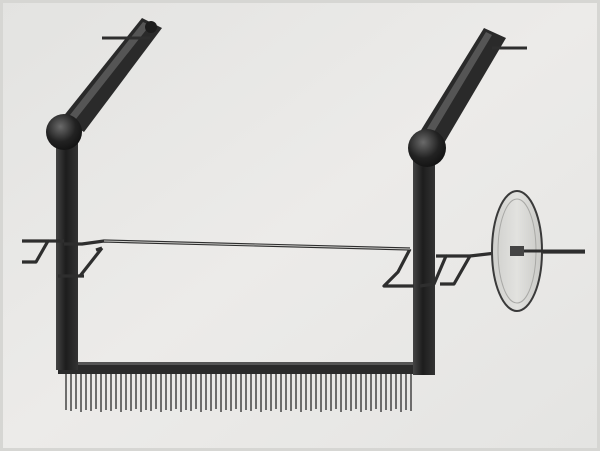 The width and height of the screenshot is (600, 451). I want to click on left-arm, so click(112, 75).